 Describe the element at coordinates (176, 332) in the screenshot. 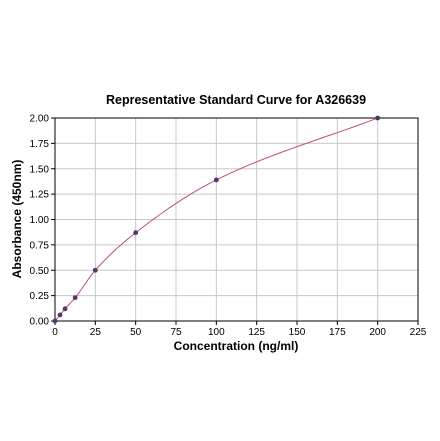

I see `x-tick-label: 75` at that location.